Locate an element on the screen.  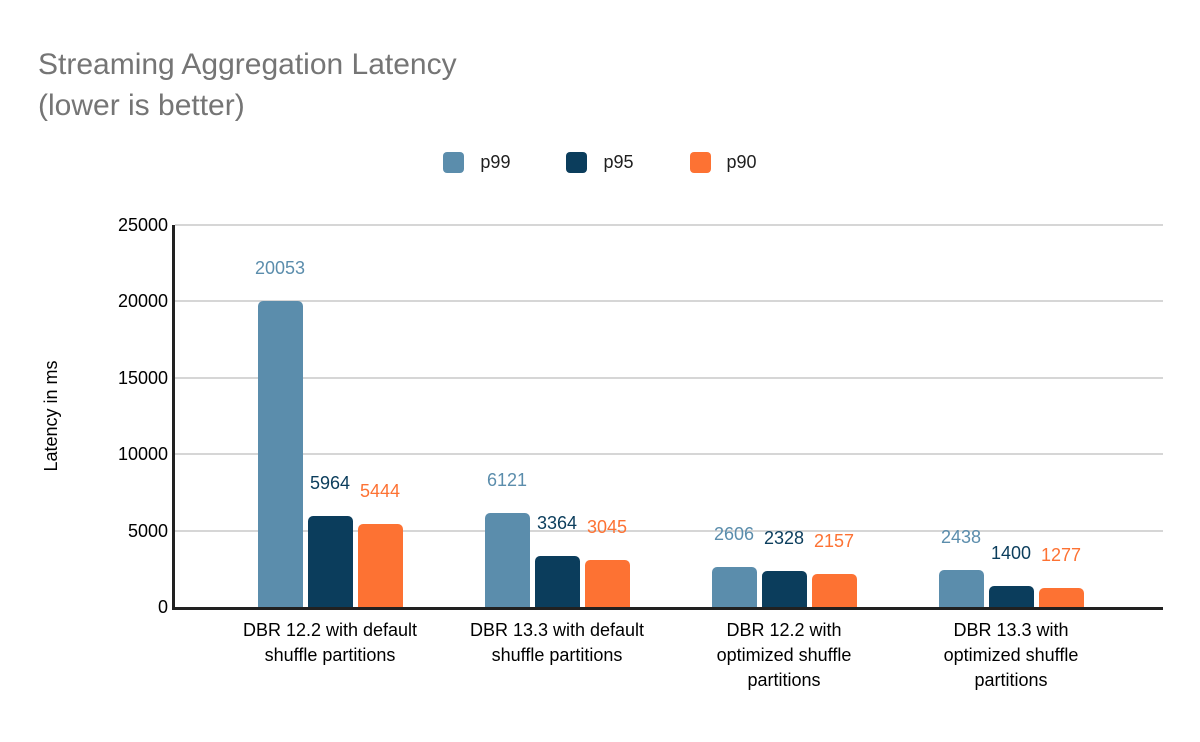
bar-column-p99: 2606 is located at coordinates (734, 416).